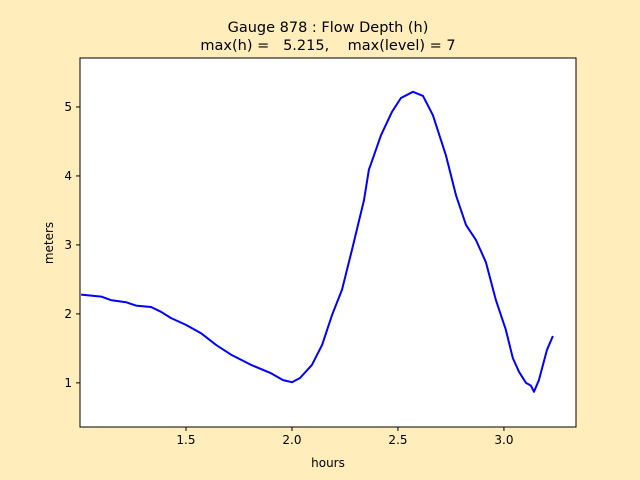 This screenshot has width=640, height=480. I want to click on x-tick-label: 1.5, so click(185, 440).